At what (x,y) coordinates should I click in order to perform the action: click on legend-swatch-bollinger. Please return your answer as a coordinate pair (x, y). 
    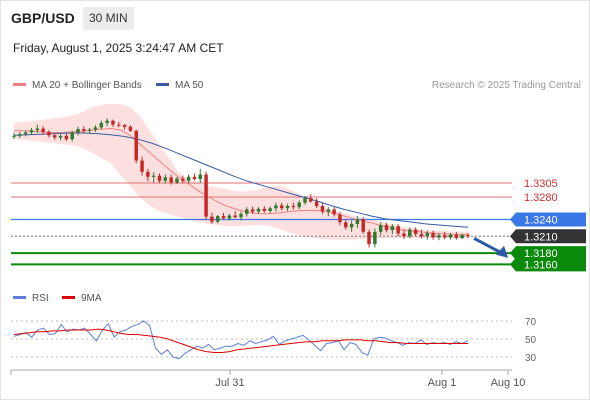
    Looking at the image, I should click on (19, 84).